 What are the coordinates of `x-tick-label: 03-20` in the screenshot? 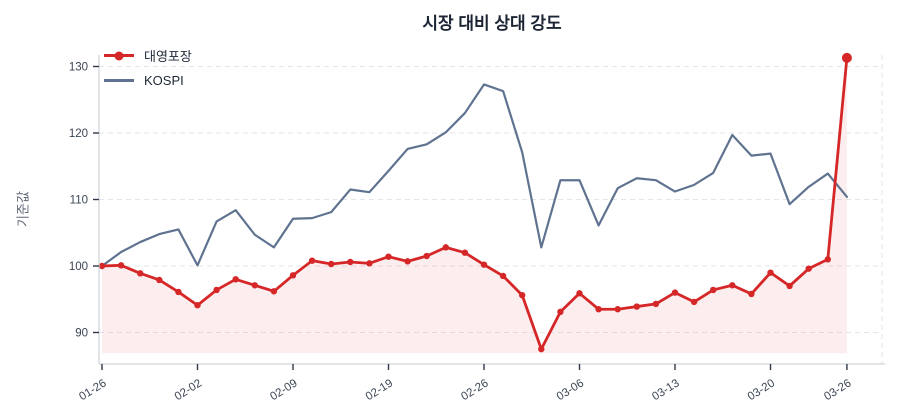 It's located at (761, 390).